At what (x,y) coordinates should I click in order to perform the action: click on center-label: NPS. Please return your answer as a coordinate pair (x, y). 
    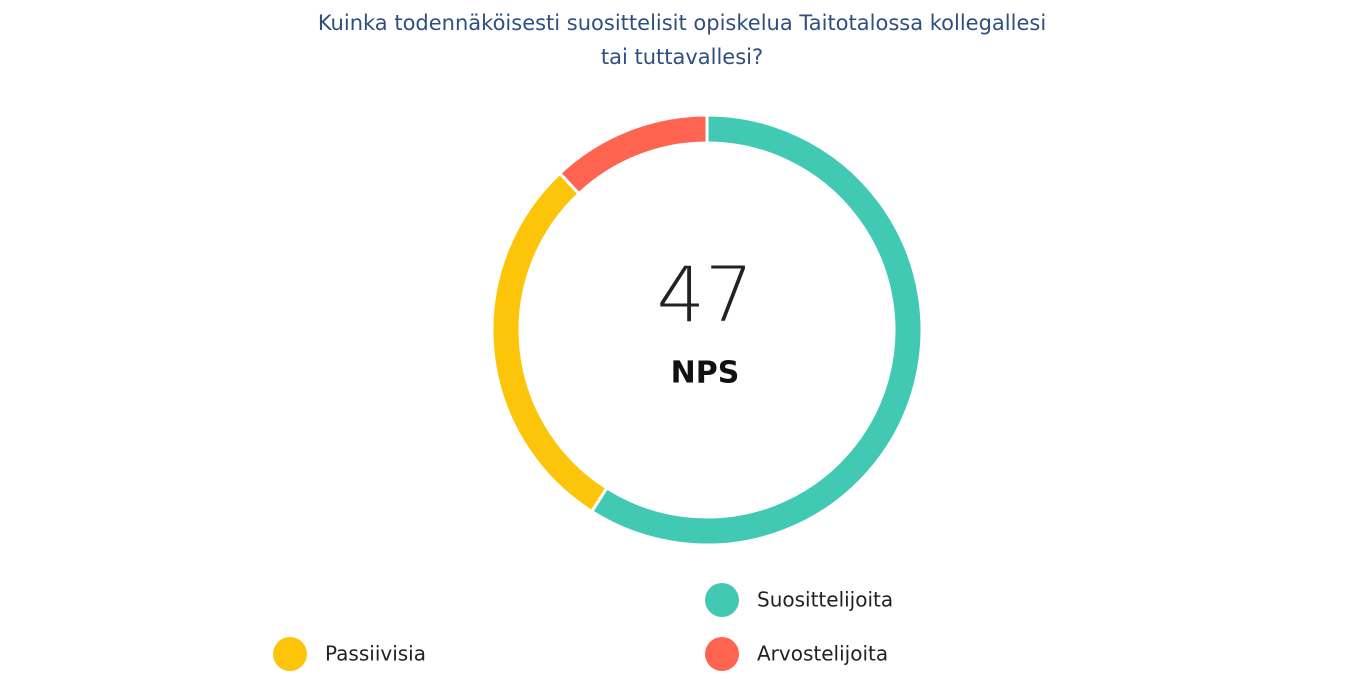
    Looking at the image, I should click on (705, 373).